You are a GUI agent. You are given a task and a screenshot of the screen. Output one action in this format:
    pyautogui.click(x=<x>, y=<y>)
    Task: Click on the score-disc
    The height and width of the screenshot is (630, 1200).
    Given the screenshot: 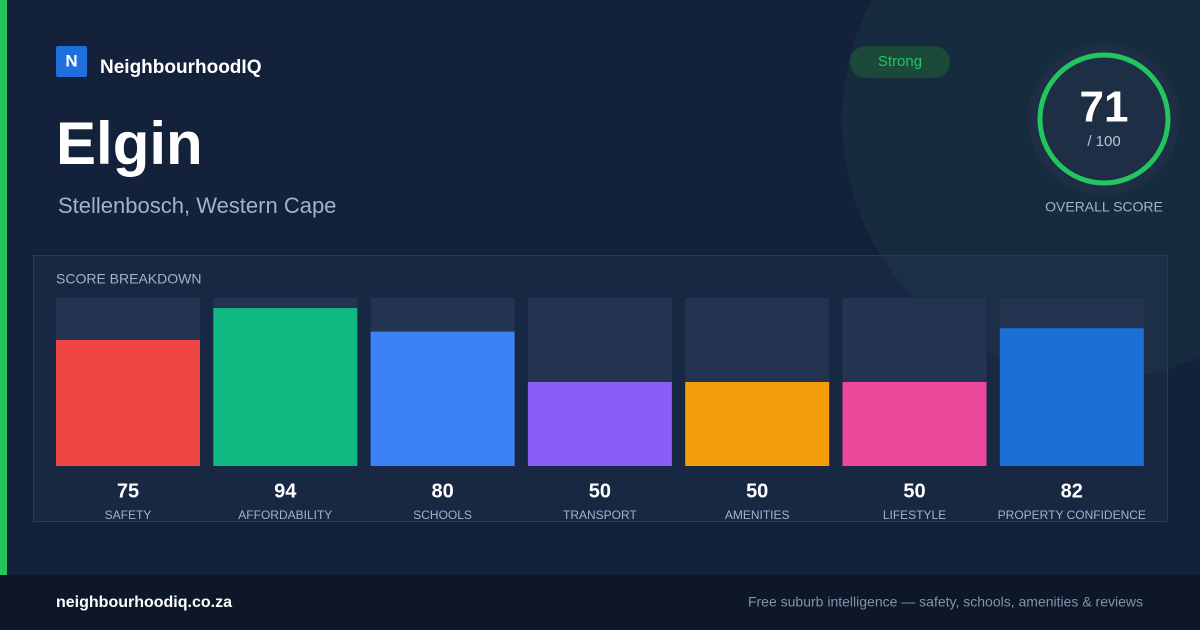 What is the action you would take?
    pyautogui.click(x=1104, y=119)
    